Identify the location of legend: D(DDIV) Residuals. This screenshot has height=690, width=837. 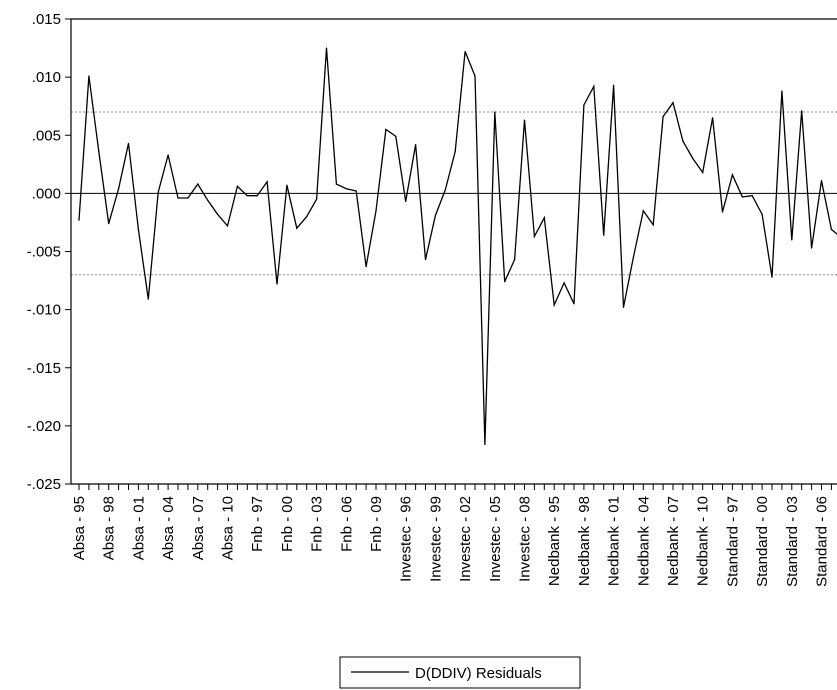
(460, 672).